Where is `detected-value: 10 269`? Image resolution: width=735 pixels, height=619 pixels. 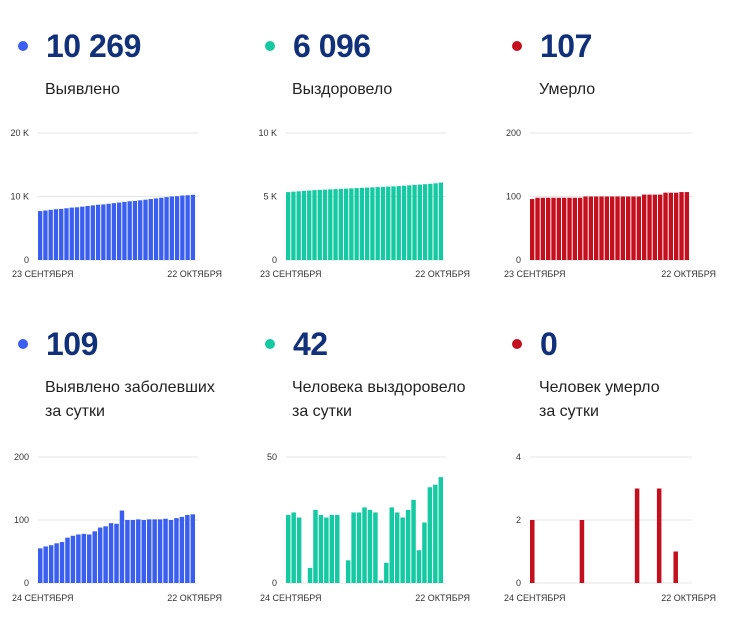 detected-value: 10 269 is located at coordinates (93, 46).